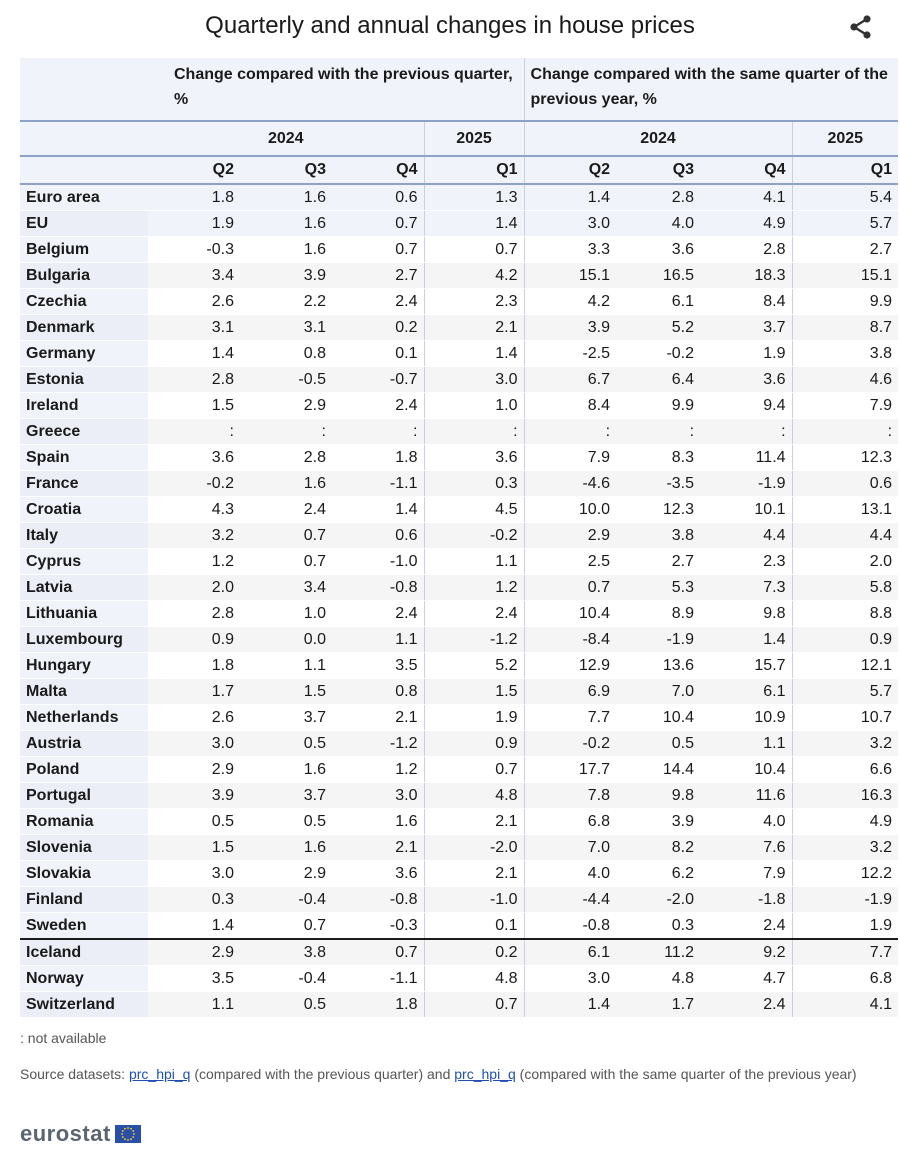 The image size is (900, 1162). What do you see at coordinates (378, 1004) in the screenshot?
I see `value-cell: 1.8` at bounding box center [378, 1004].